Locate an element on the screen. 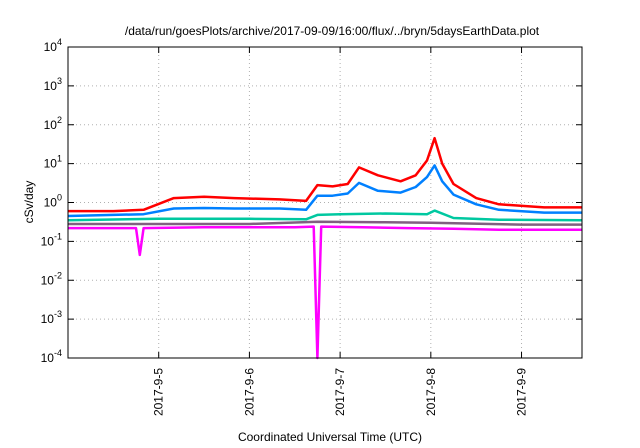  y-tick-label: 10⁴ is located at coordinates (53, 45).